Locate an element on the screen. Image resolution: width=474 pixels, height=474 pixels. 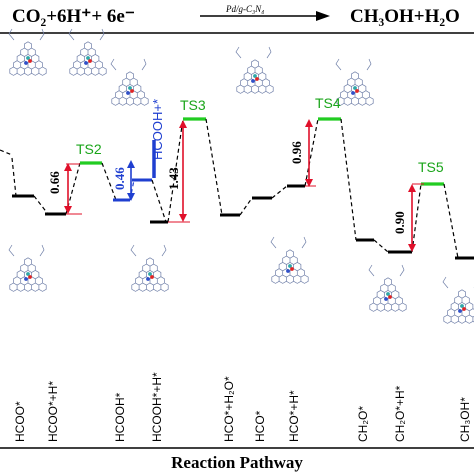
species-label: HCO*+H₂O* is located at coordinates (229, 409).